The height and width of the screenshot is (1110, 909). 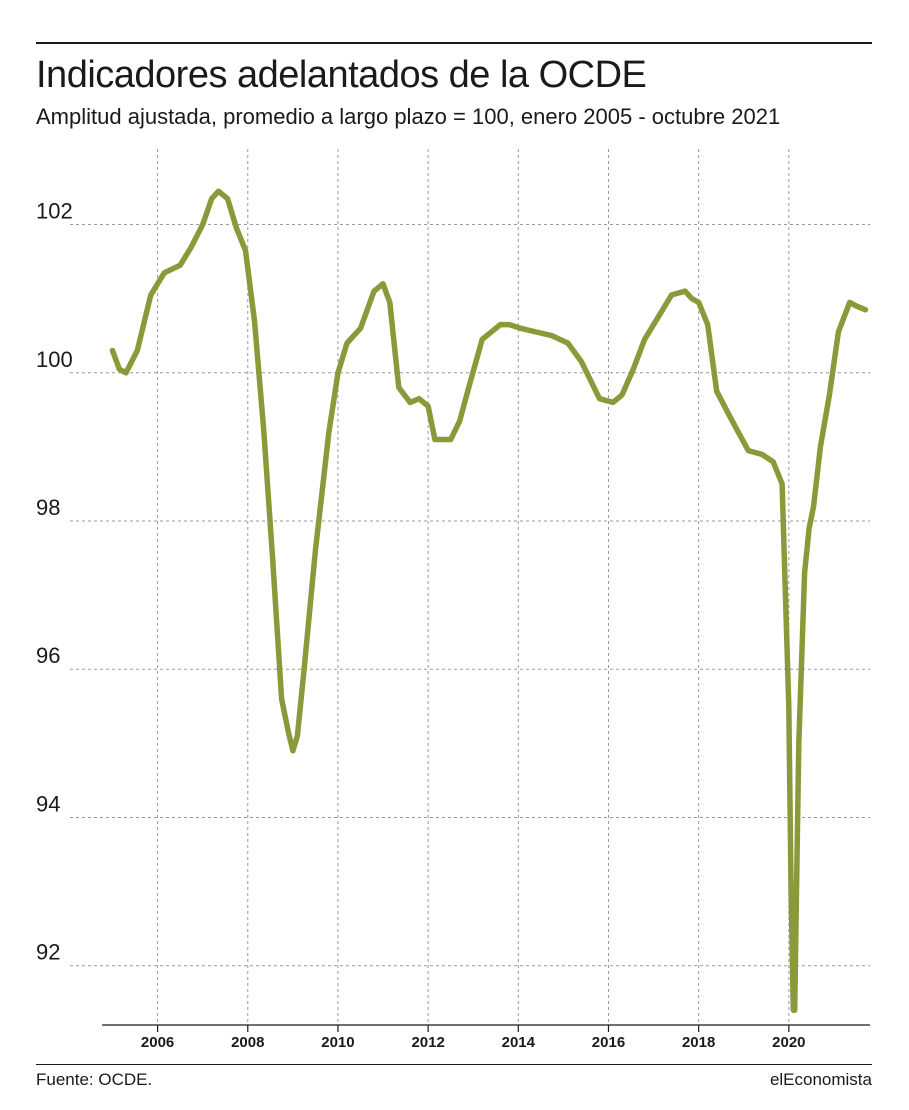 What do you see at coordinates (54, 211) in the screenshot?
I see `y-tick-label: 102` at bounding box center [54, 211].